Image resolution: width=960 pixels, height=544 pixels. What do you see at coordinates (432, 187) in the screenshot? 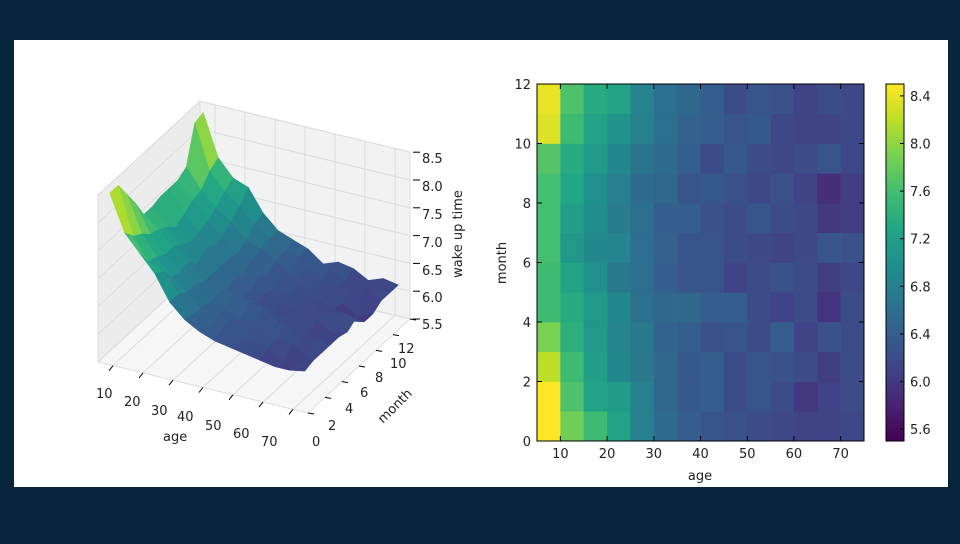
I see `z-tick-label: 8.0` at bounding box center [432, 187].